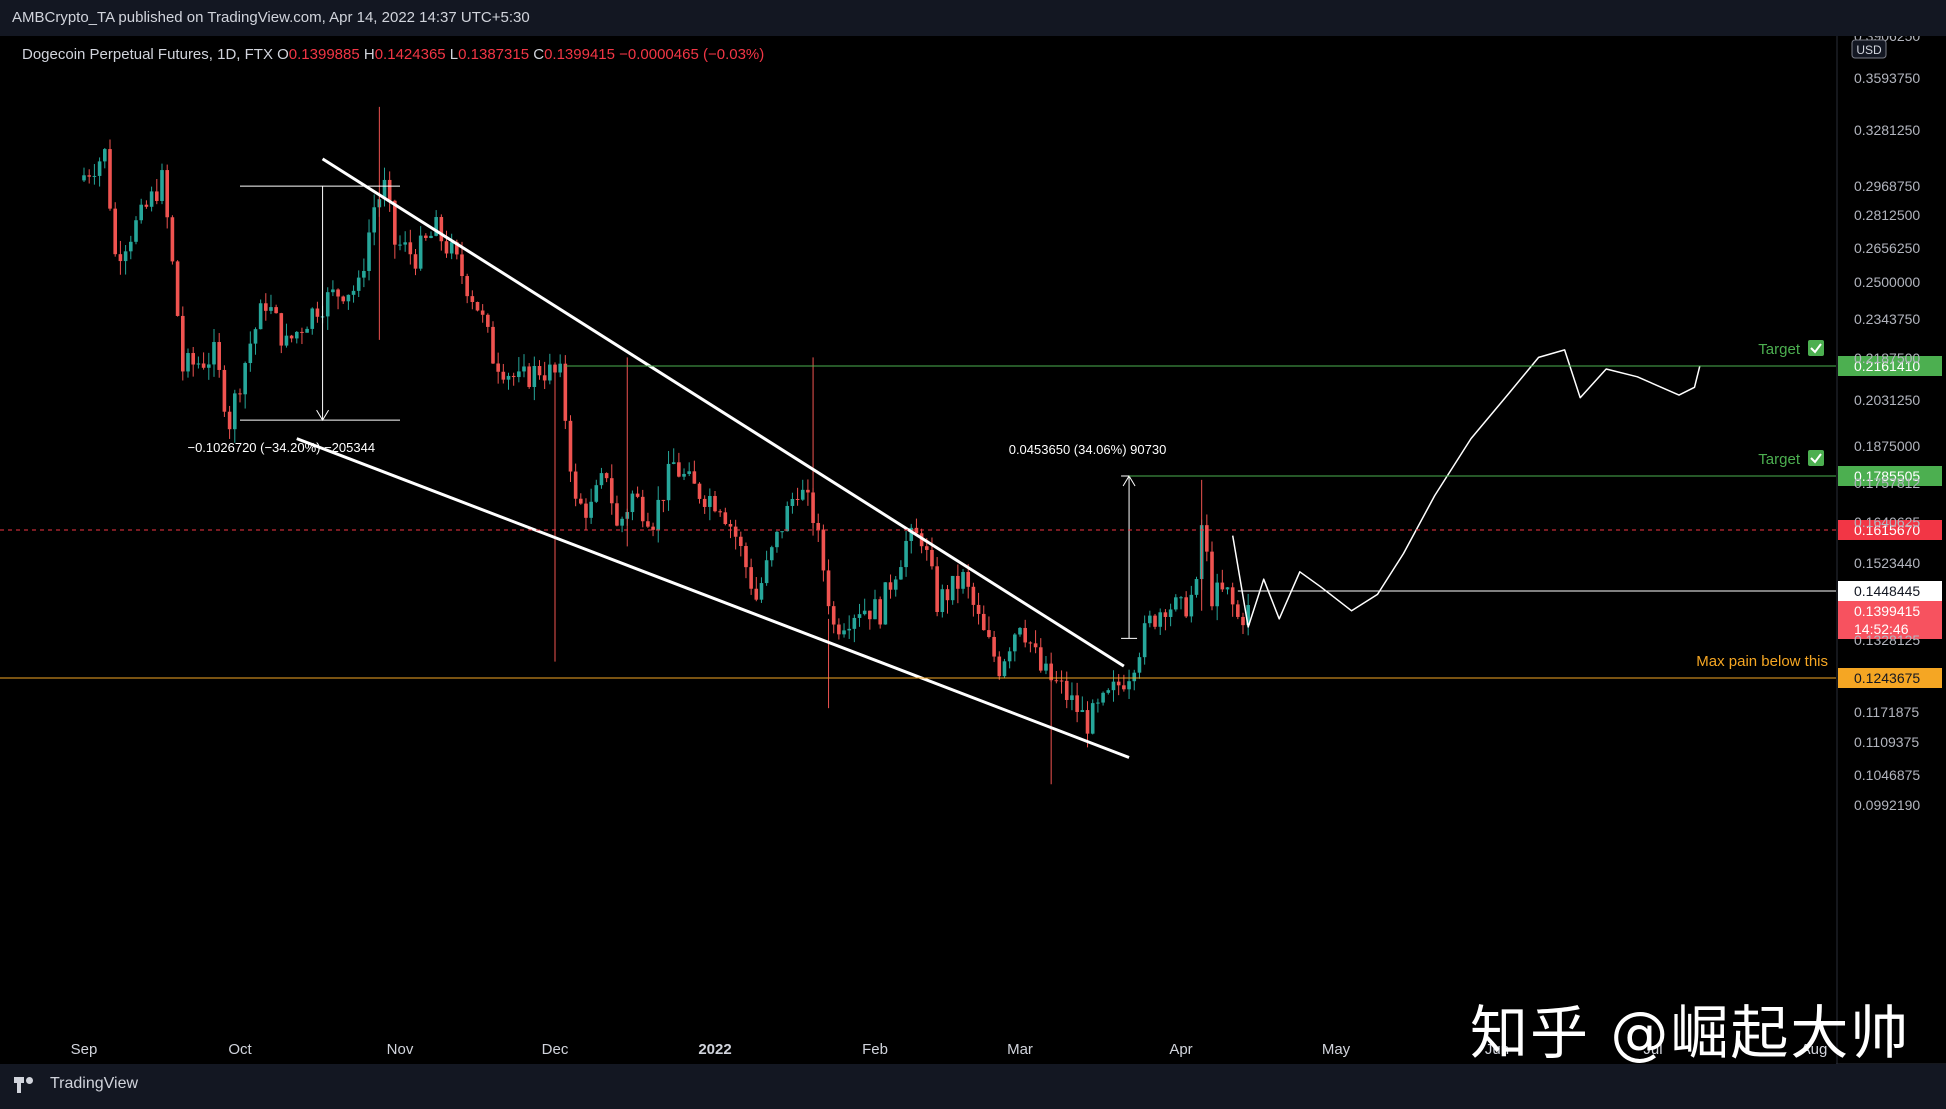 This screenshot has height=1109, width=1946. I want to click on price-tag-text: 0.1399415, so click(1887, 611).